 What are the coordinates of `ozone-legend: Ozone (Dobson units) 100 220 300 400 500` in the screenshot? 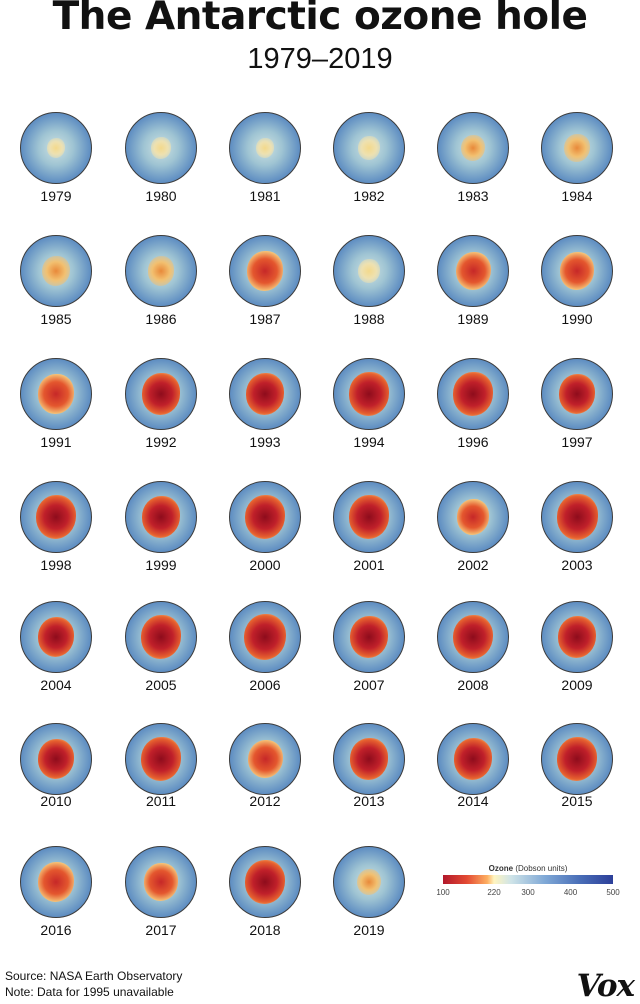 It's located at (527, 884).